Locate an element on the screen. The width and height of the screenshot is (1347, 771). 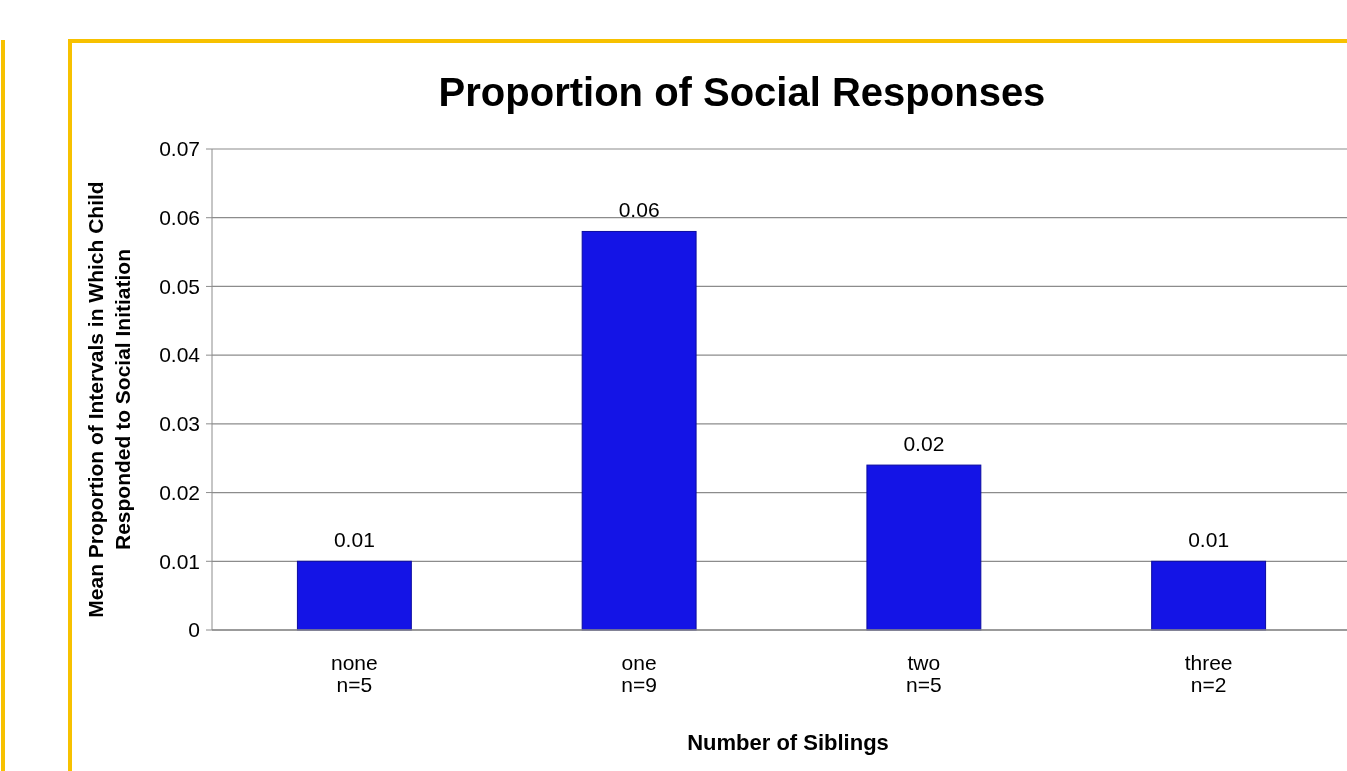
x-tick-label: three n=2 is located at coordinates (1208, 673).